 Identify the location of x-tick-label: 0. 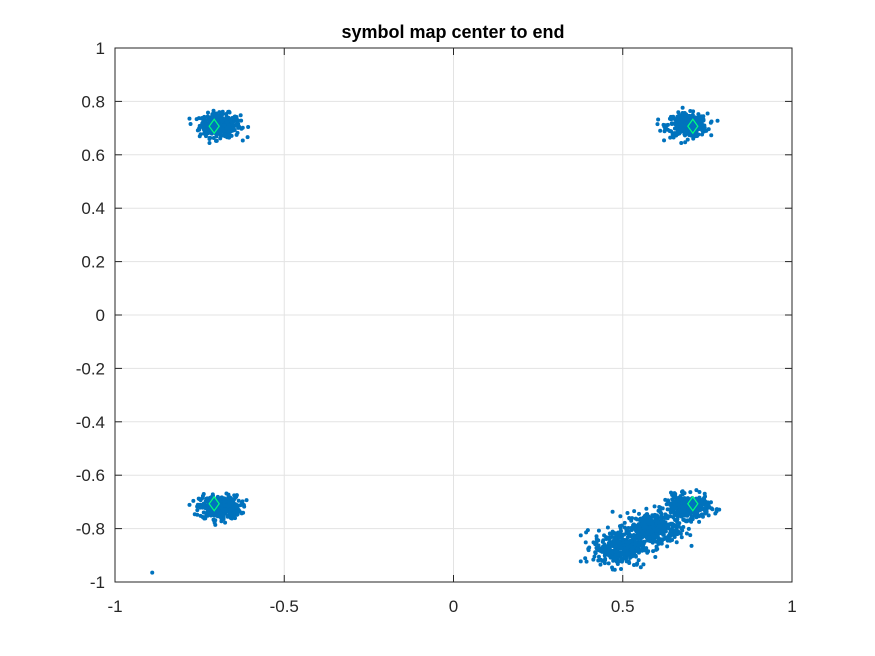
(453, 606).